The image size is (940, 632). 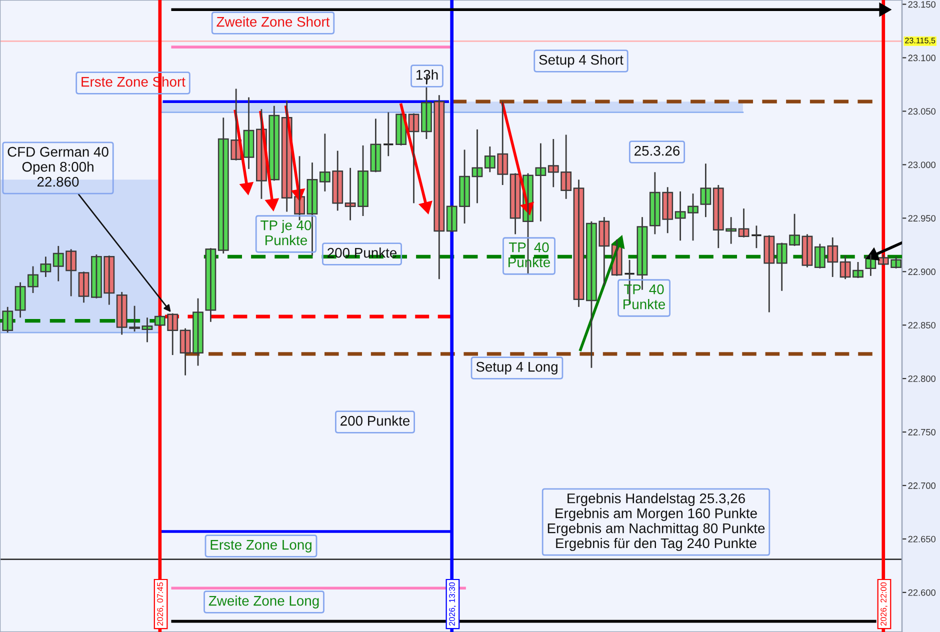 I want to click on y-tick-label: 22.950, so click(x=922, y=218).